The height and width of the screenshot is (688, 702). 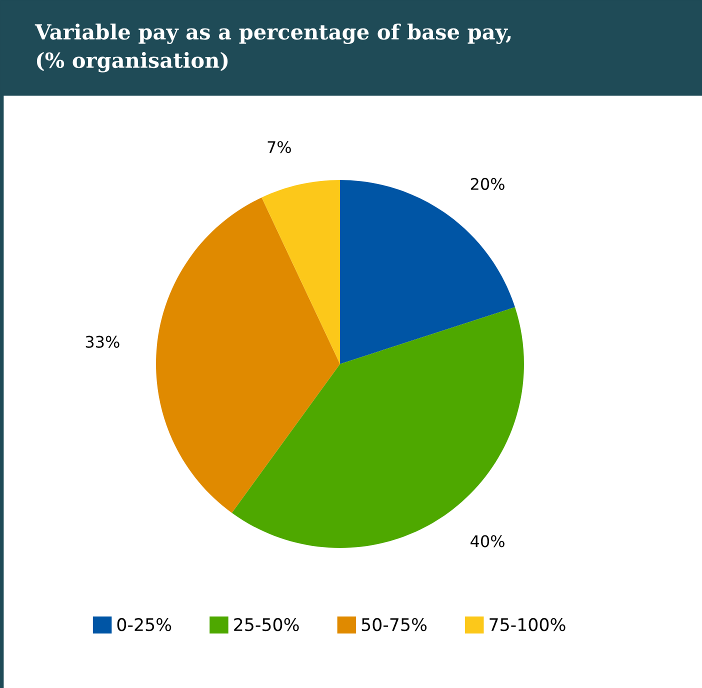 What do you see at coordinates (394, 625) in the screenshot?
I see `legend-label: 50-75%` at bounding box center [394, 625].